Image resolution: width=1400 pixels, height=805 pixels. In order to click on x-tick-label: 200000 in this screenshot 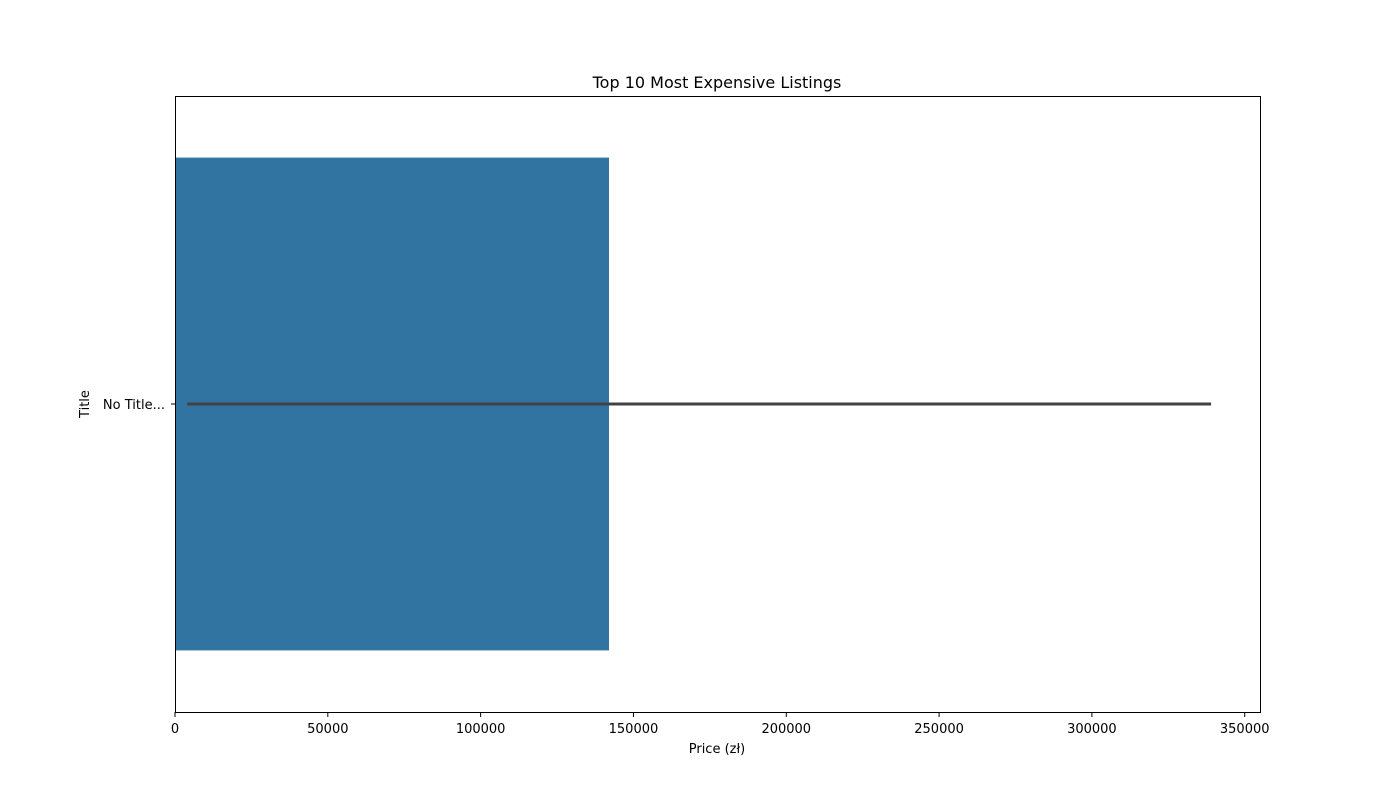, I will do `click(786, 729)`.